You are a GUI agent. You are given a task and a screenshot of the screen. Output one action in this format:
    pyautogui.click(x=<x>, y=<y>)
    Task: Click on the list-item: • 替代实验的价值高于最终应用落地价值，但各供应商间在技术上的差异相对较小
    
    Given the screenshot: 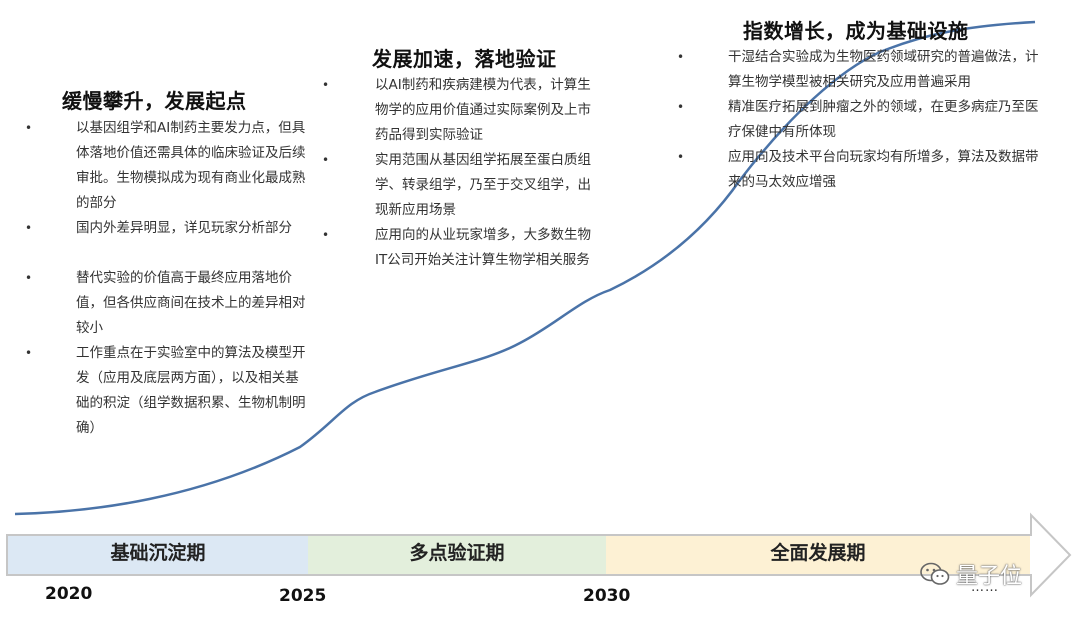 What is the action you would take?
    pyautogui.click(x=165, y=303)
    